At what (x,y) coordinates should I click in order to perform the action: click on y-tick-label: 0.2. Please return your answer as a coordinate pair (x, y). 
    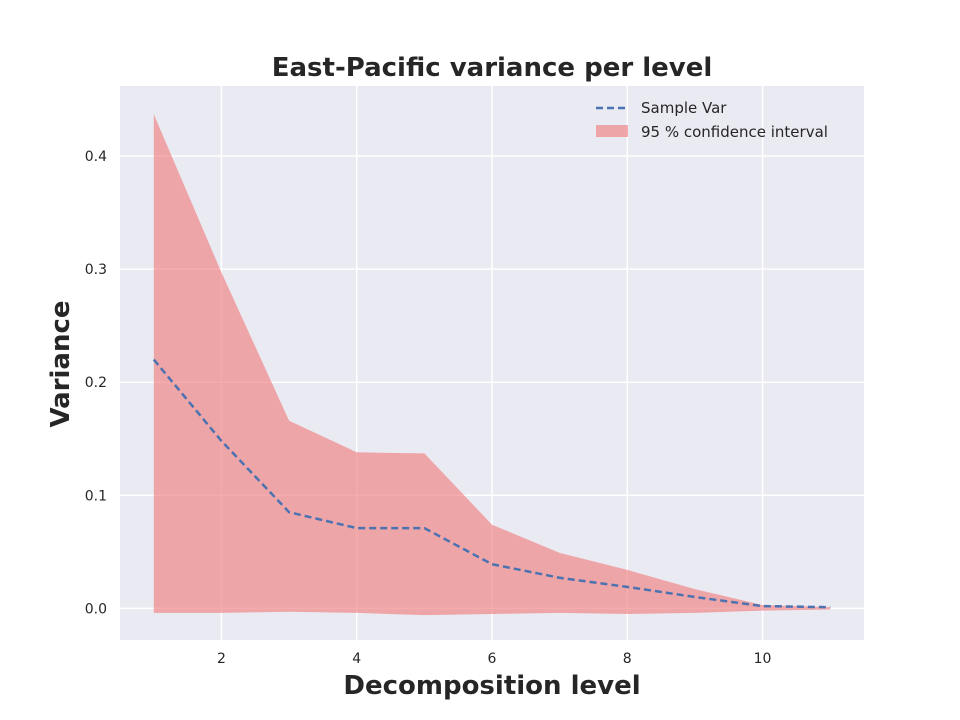
    Looking at the image, I should click on (96, 383).